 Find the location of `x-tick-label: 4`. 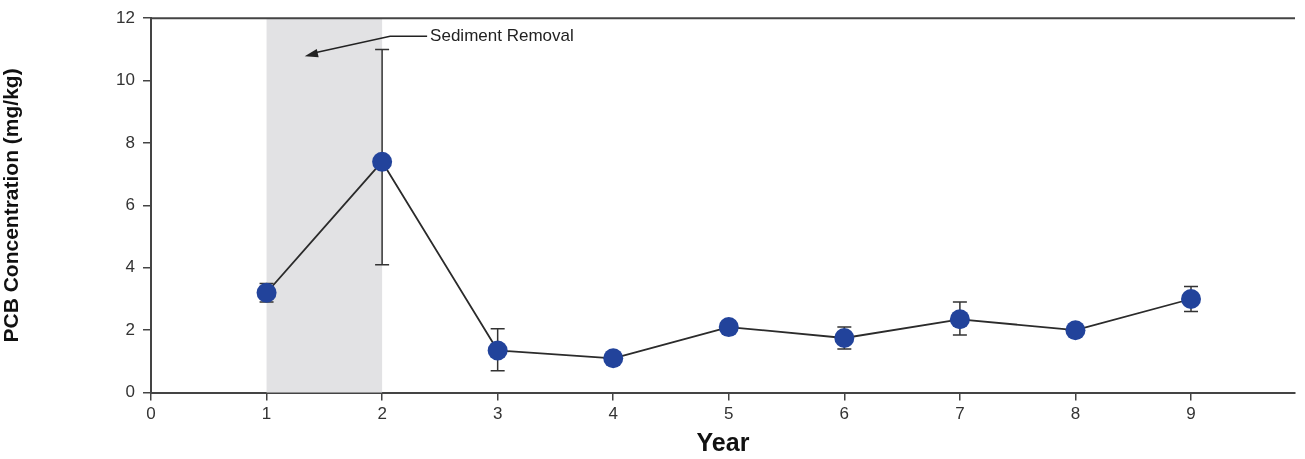

x-tick-label: 4 is located at coordinates (613, 414).